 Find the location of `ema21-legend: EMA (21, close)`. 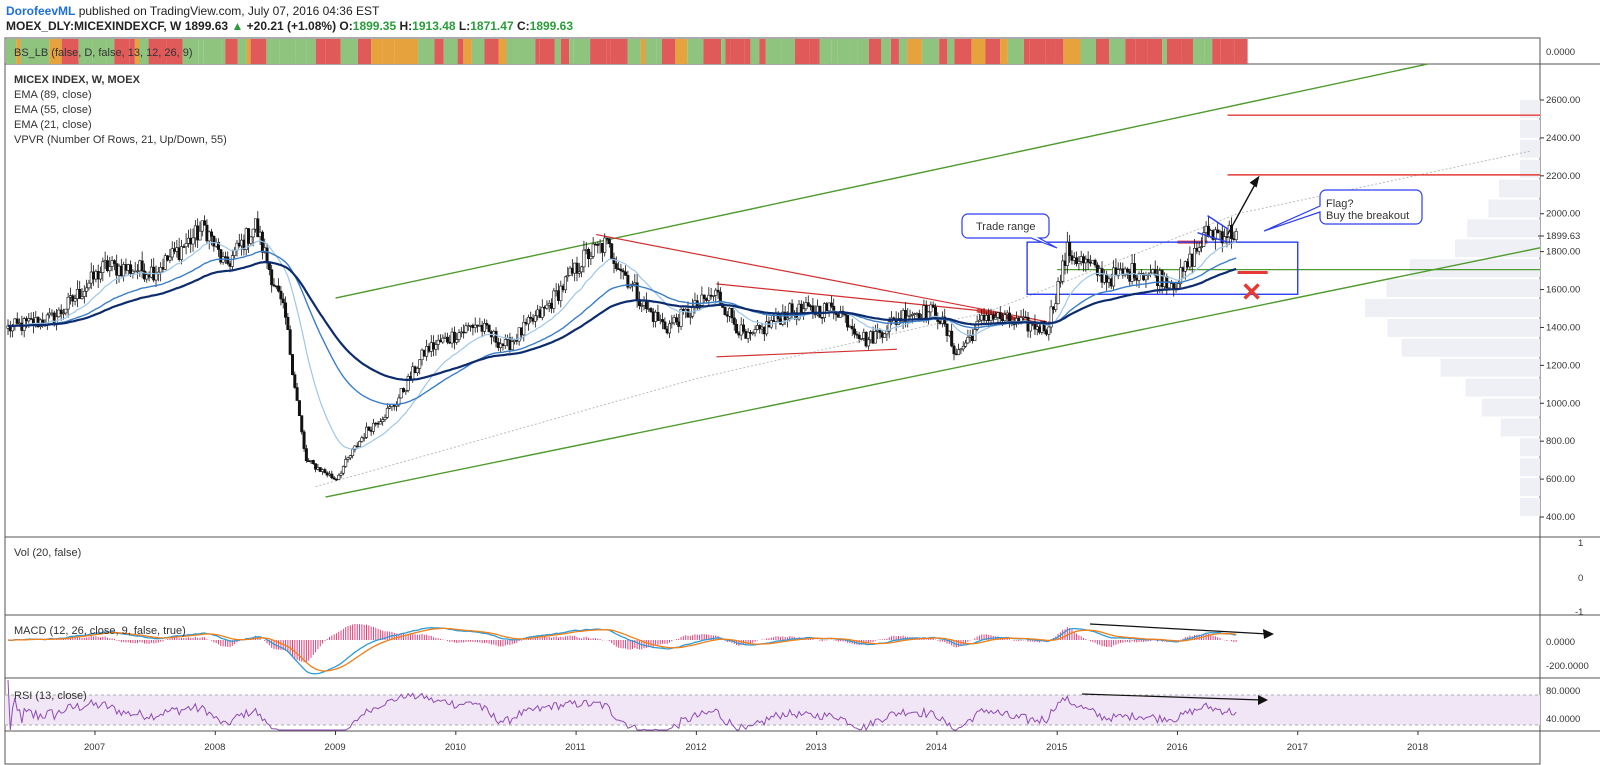

ema21-legend: EMA (21, close) is located at coordinates (53, 125).